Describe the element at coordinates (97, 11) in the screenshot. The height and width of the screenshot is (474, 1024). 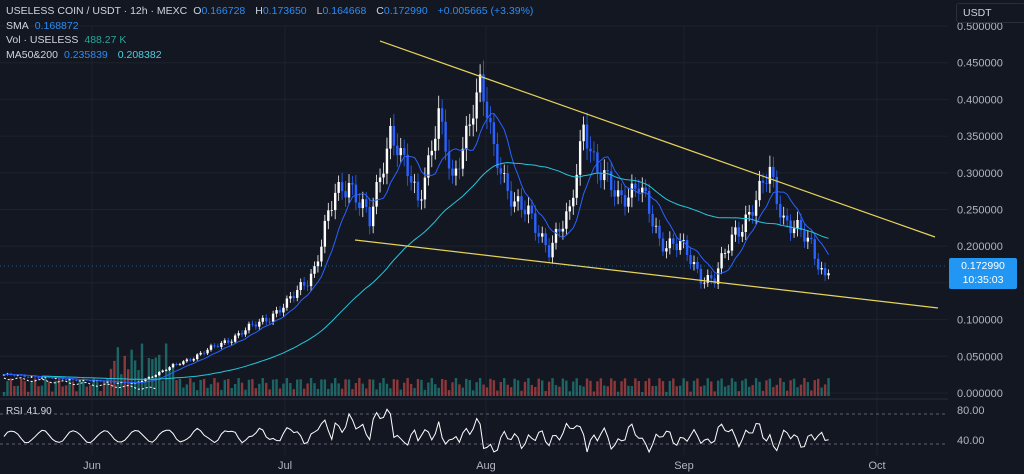
I see `symbol-label: USELESS COIN / USDT · 12h · MEXC` at that location.